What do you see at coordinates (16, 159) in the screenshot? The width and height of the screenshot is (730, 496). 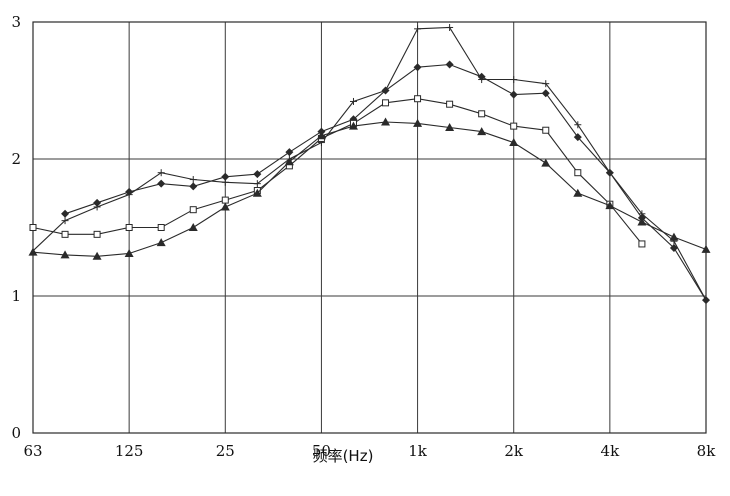 I see `y-tick-label: 2` at bounding box center [16, 159].